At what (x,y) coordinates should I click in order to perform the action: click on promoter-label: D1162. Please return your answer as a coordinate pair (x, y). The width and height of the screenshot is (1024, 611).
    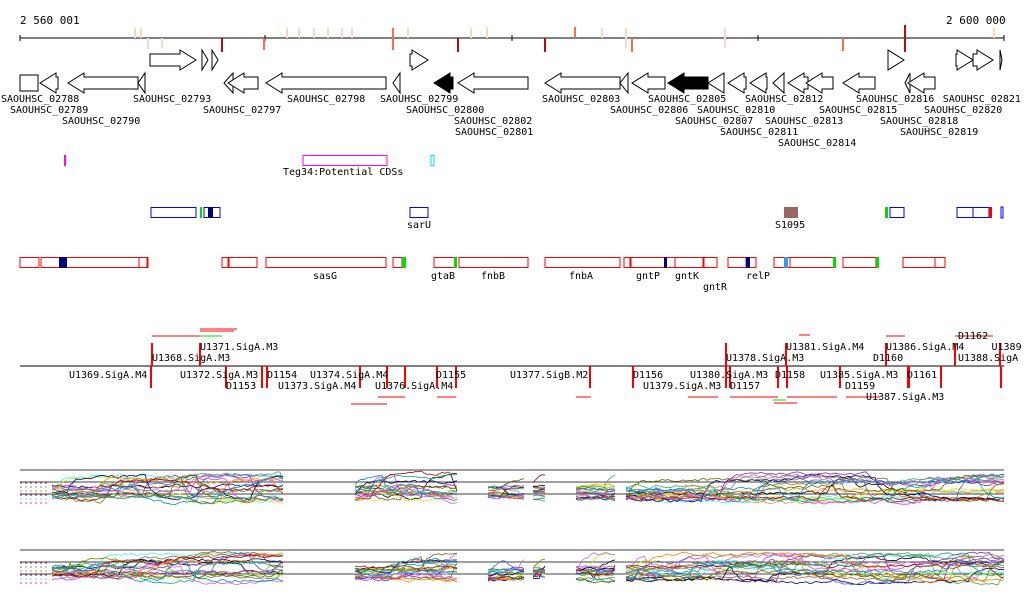
    Looking at the image, I should click on (973, 336).